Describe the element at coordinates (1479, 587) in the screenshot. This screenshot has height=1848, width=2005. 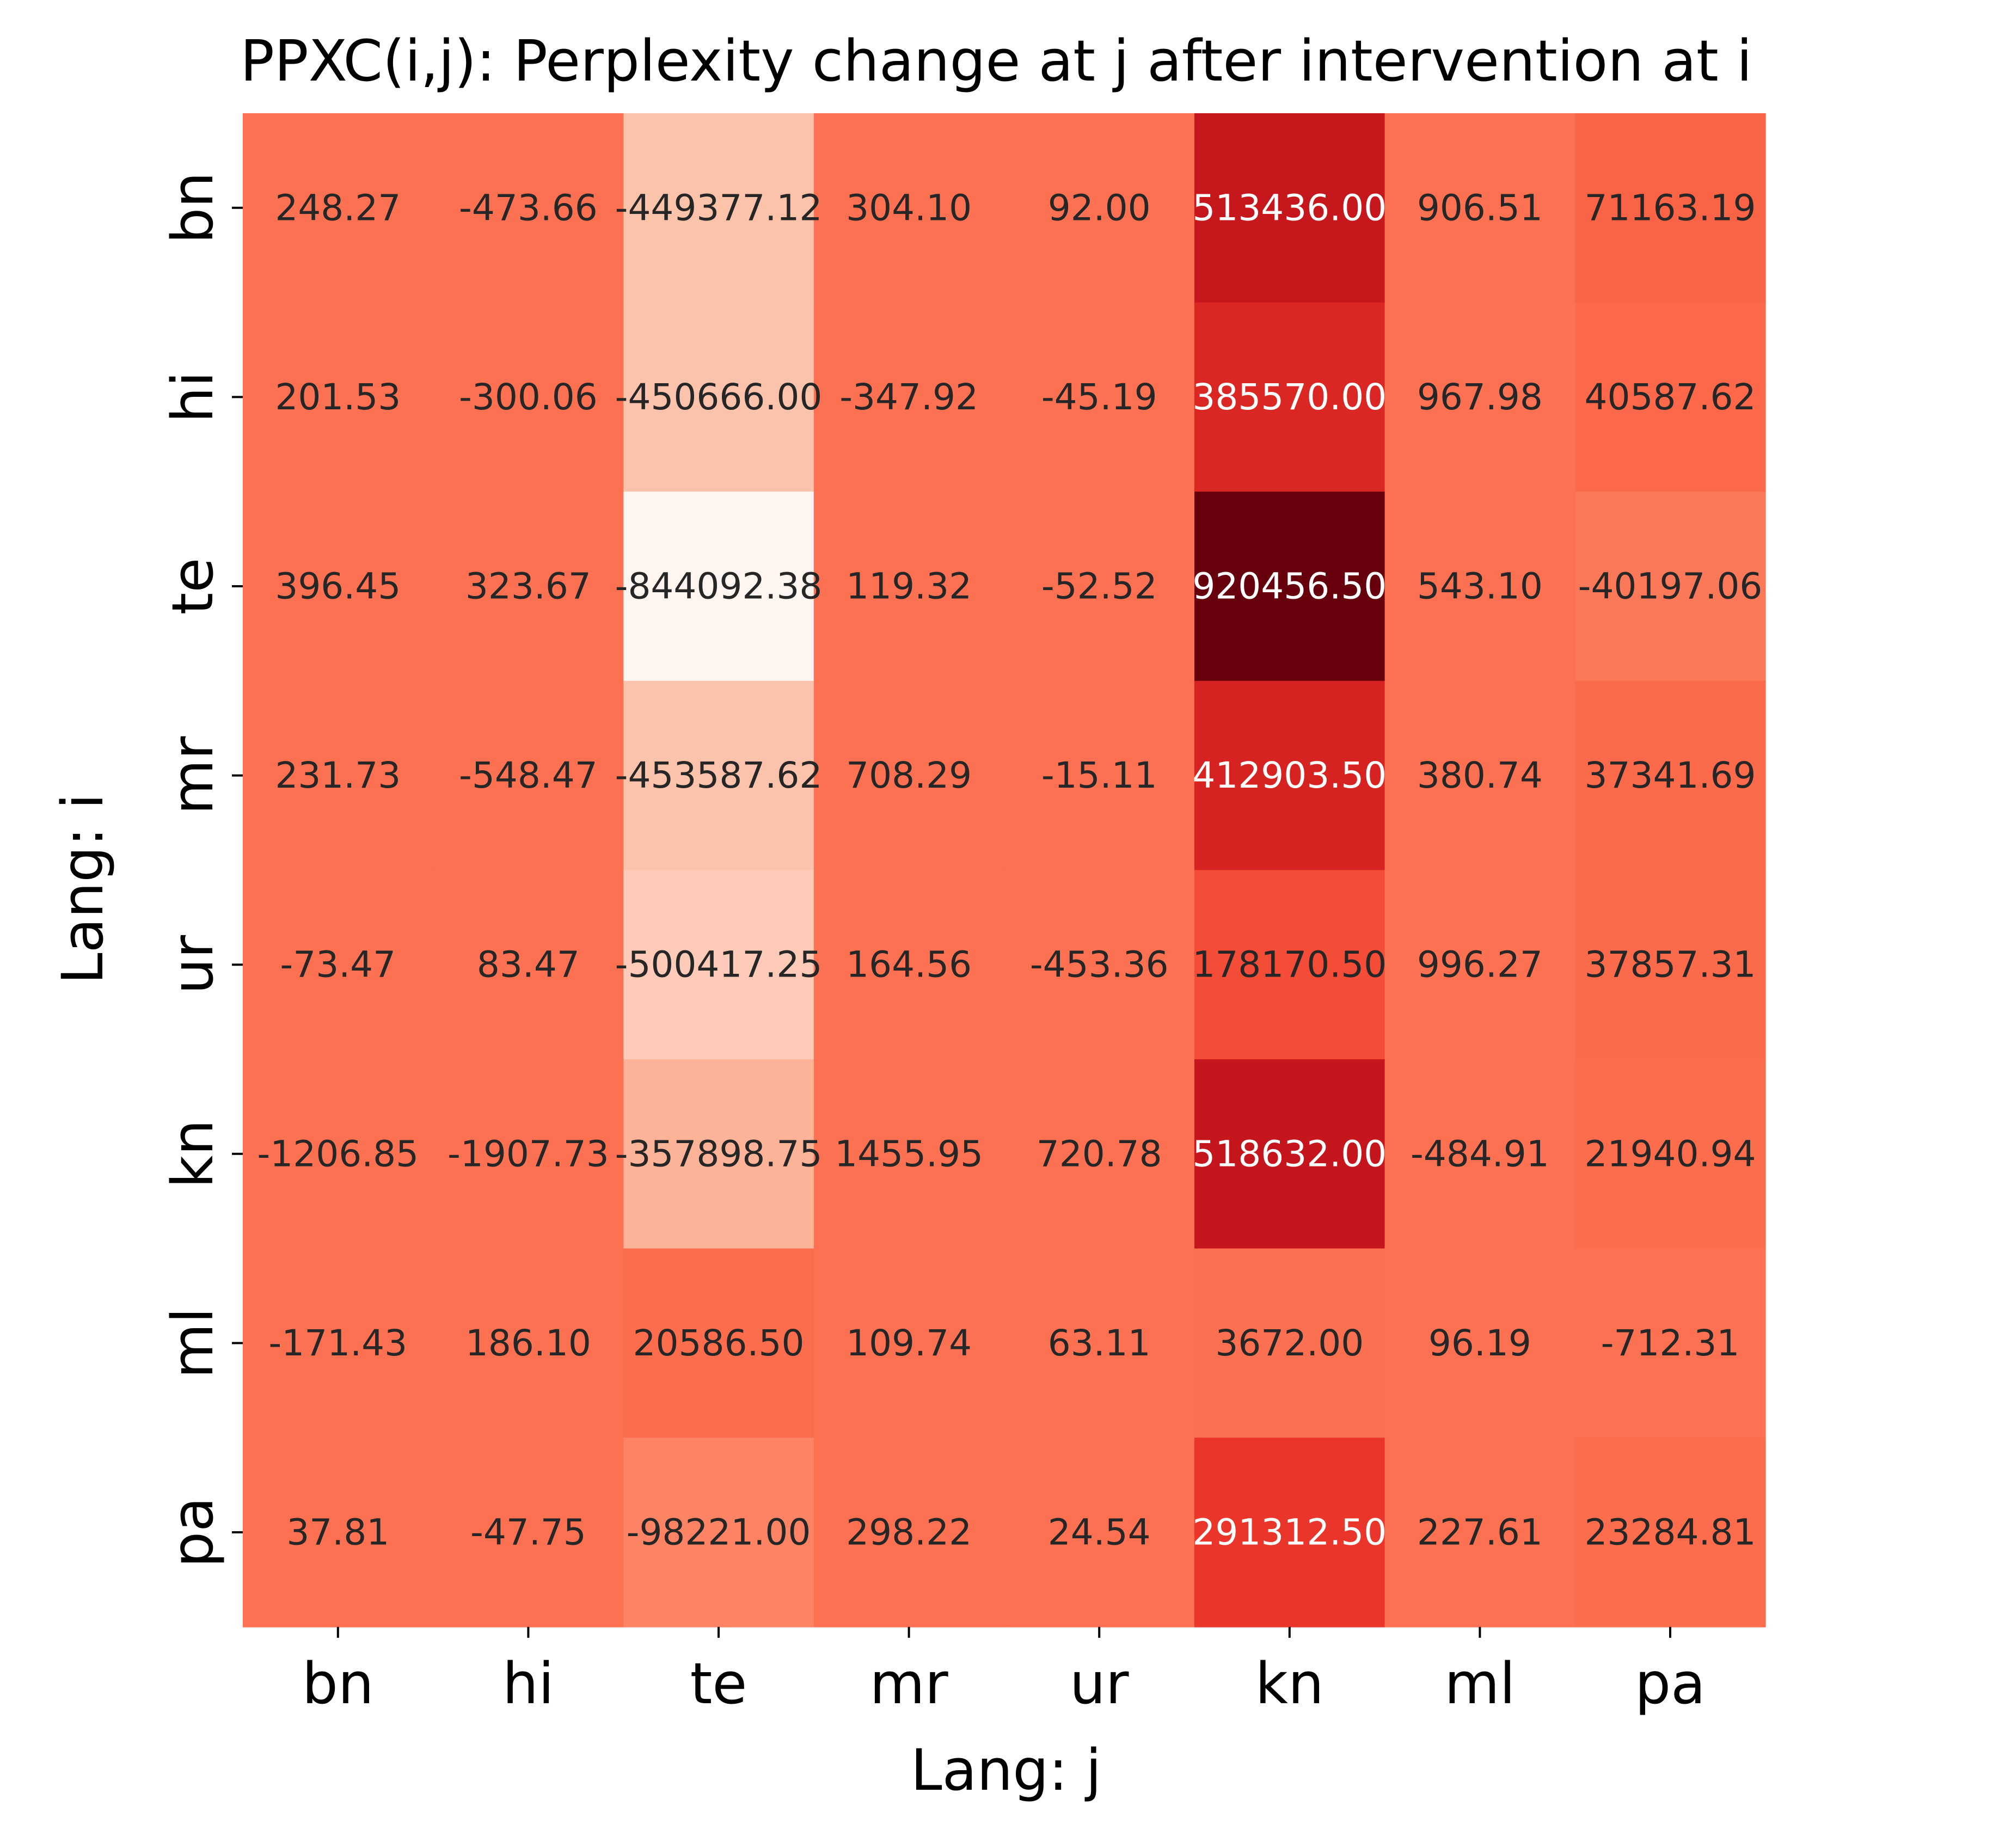
I see `heatmap-cell-te-ml` at that location.